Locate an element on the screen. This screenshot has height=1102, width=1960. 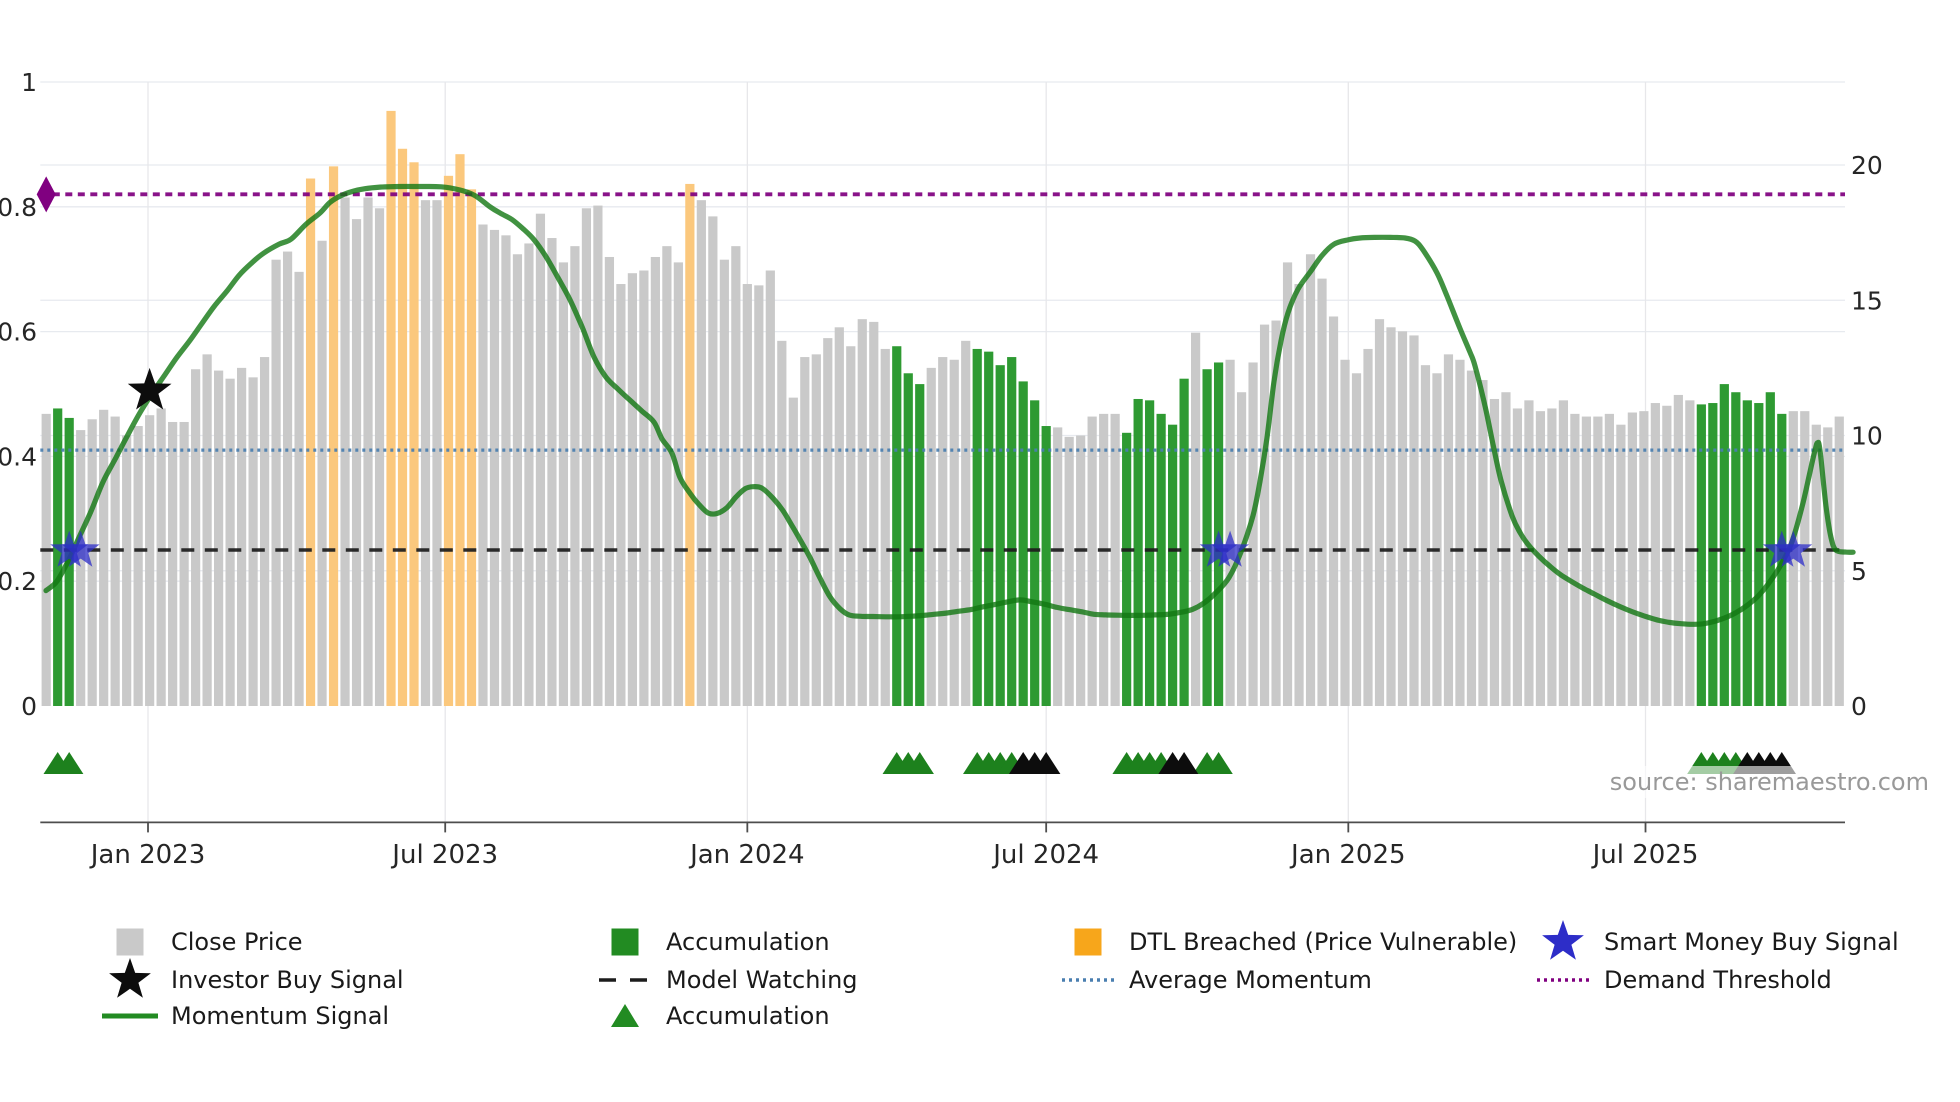
y-left-tick-label: 0 is located at coordinates (29, 706).